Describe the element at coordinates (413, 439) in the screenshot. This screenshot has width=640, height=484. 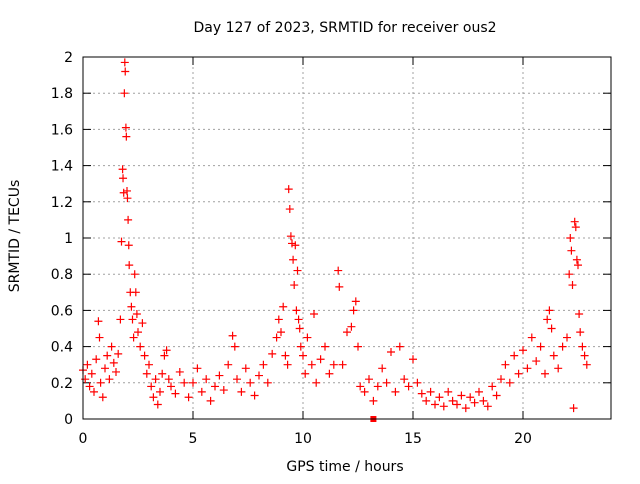
I see `x-tick-label: 15` at that location.